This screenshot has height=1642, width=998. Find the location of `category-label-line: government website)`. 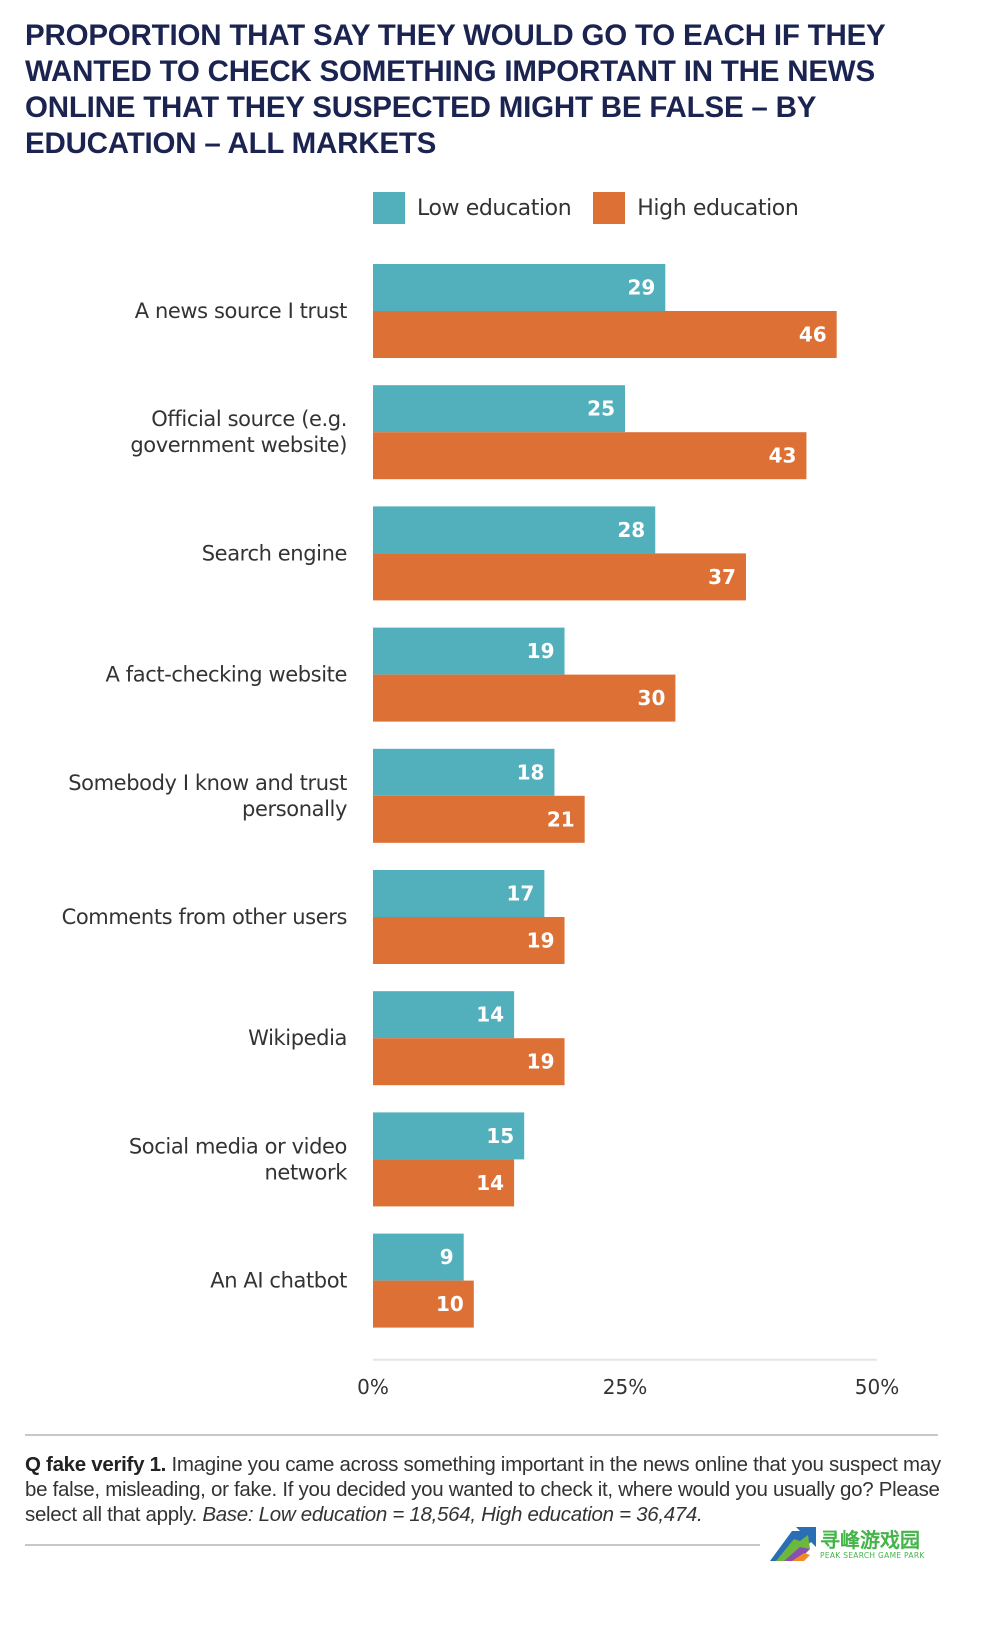

category-label-line: government website) is located at coordinates (238, 445).